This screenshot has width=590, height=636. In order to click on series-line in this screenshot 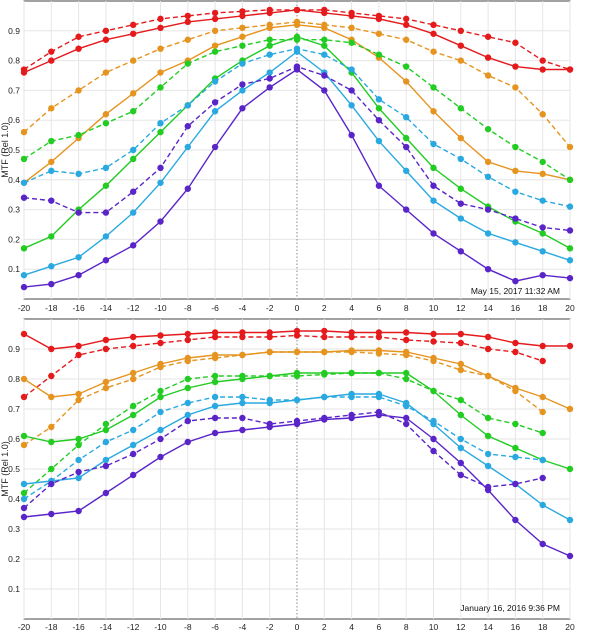, I will do `click(283, 448)`.